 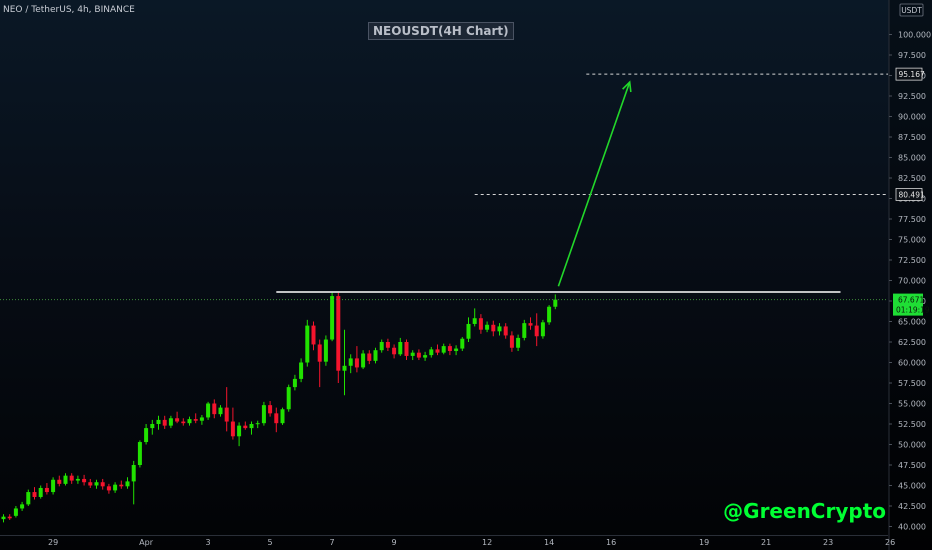 What do you see at coordinates (804, 511) in the screenshot?
I see `watermark: @GreenCrypto` at bounding box center [804, 511].